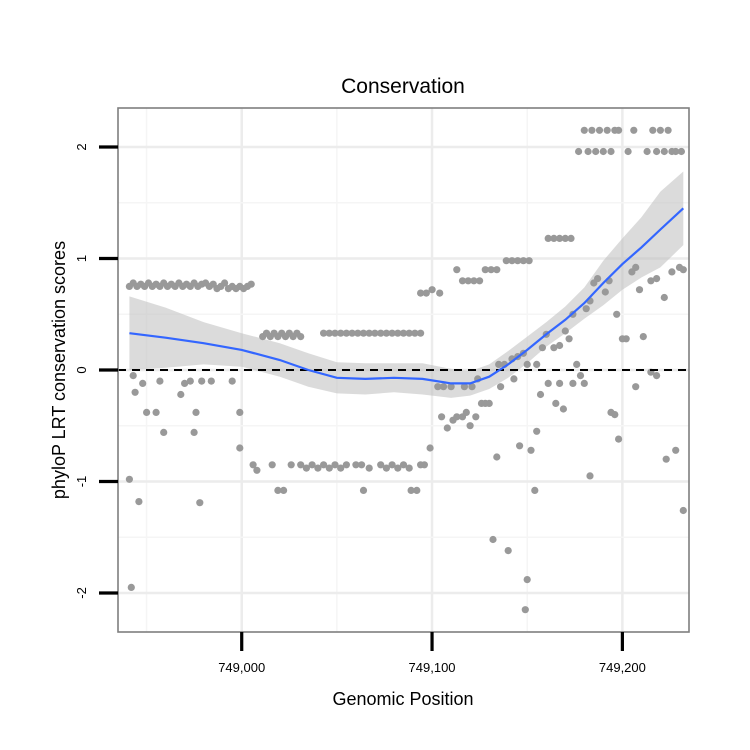  What do you see at coordinates (81, 146) in the screenshot?
I see `y-tick-label: 2` at bounding box center [81, 146].